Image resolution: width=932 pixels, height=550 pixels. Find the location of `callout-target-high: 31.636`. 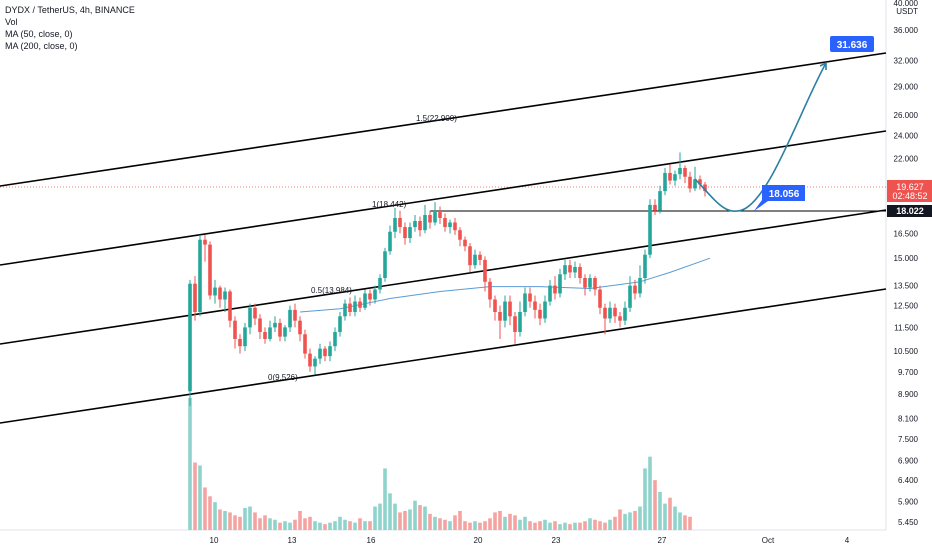

callout-target-high: 31.636 is located at coordinates (852, 44).